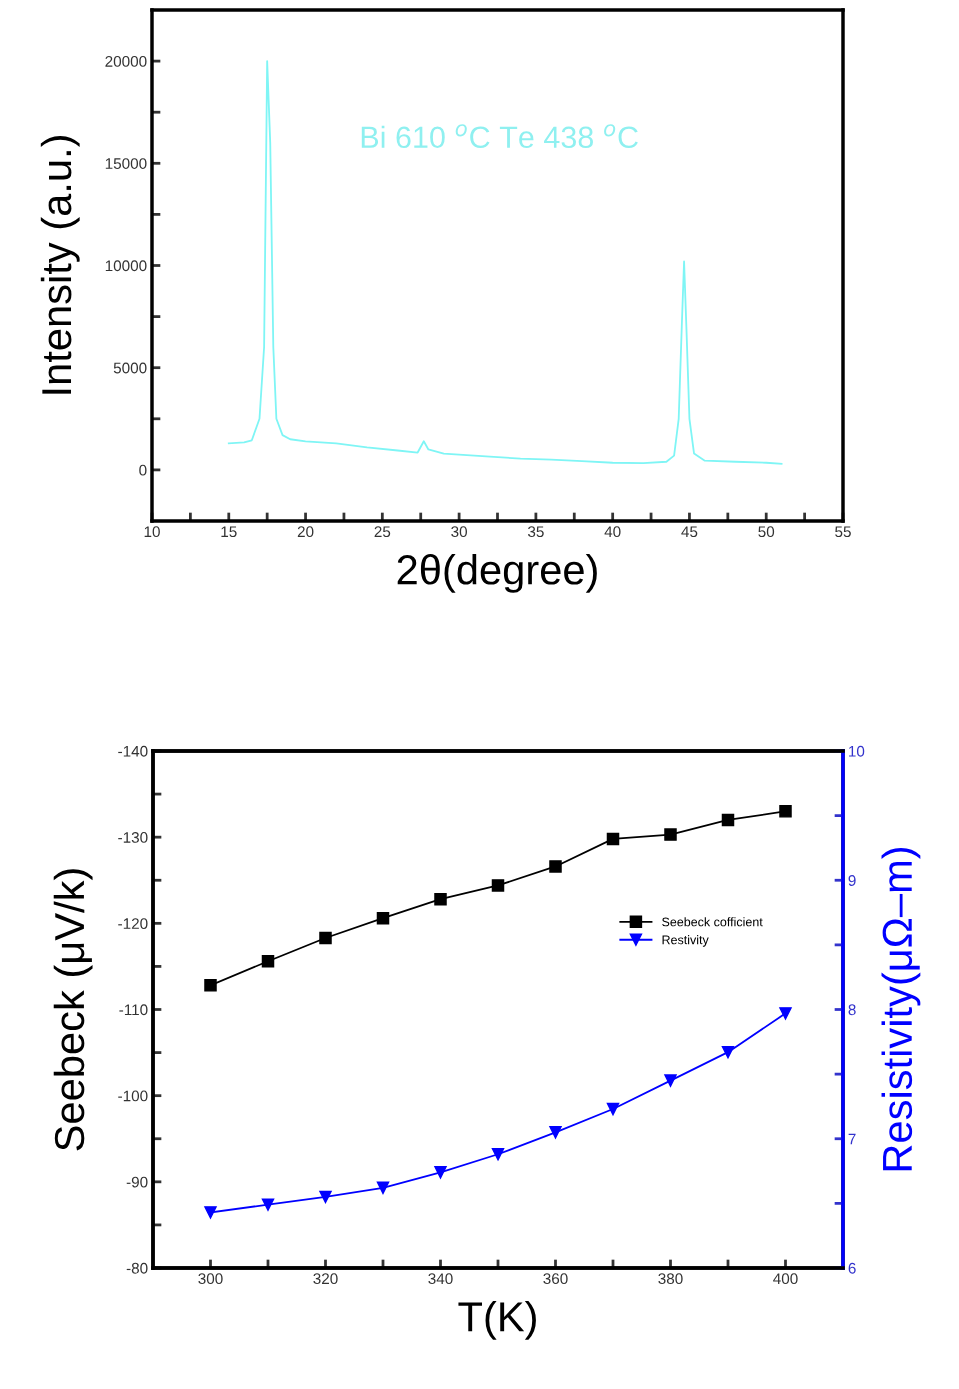  What do you see at coordinates (152, 532) in the screenshot?
I see `x-tick-label: 10` at bounding box center [152, 532].